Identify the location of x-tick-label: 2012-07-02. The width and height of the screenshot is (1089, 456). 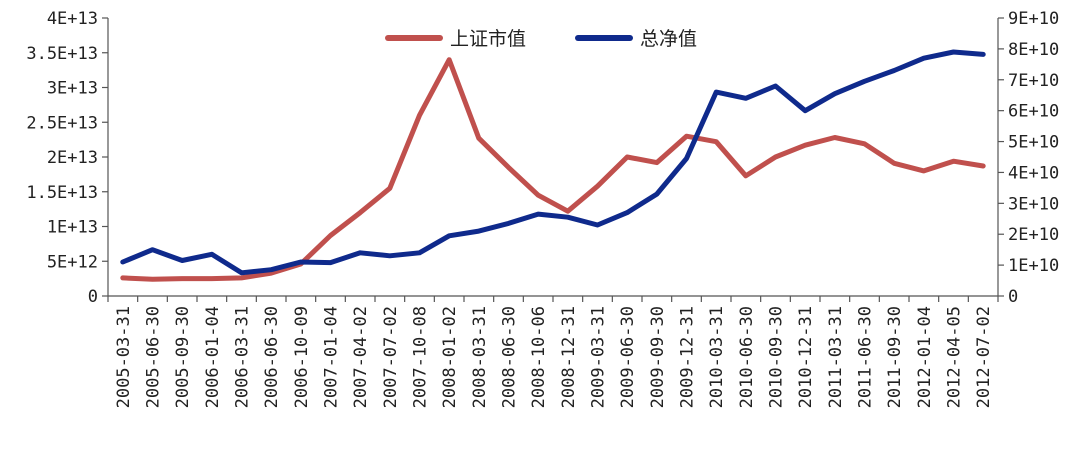
(984, 357).